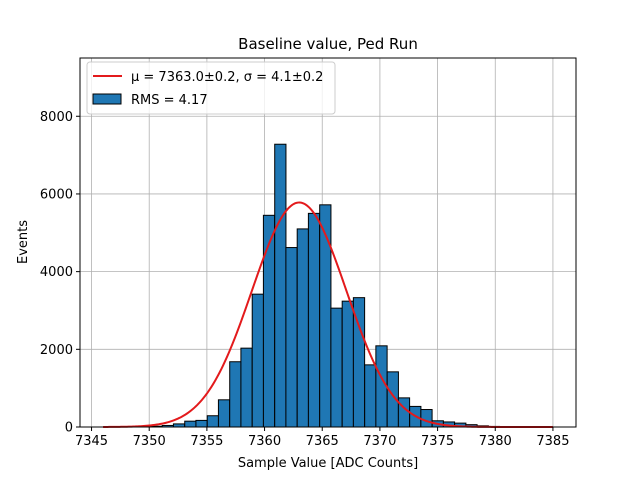  Describe the element at coordinates (552, 441) in the screenshot. I see `x-tick-label: 7385` at that location.